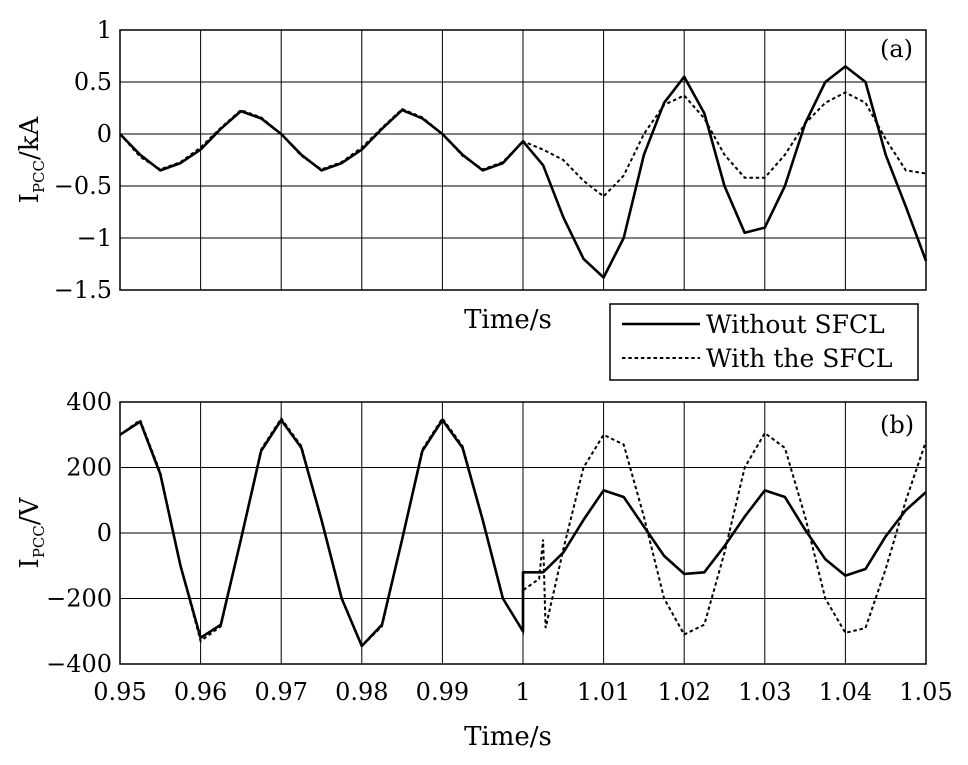  I want to click on panel-b-tag: (b), so click(897, 425).